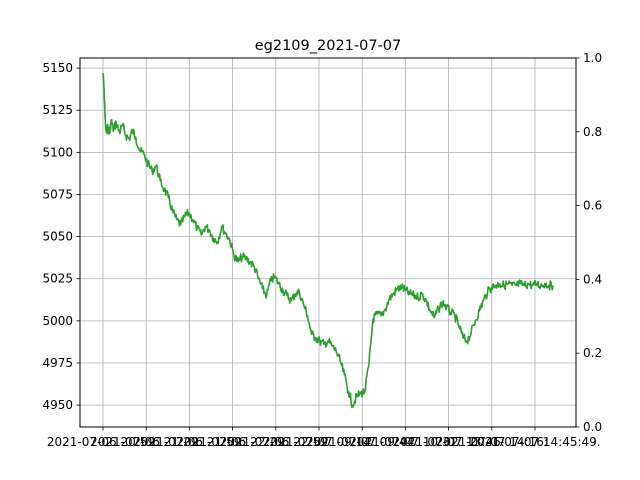 The image size is (640, 480). Describe the element at coordinates (328, 46) in the screenshot. I see `chart-title: eg2109_2021-07-07` at that location.